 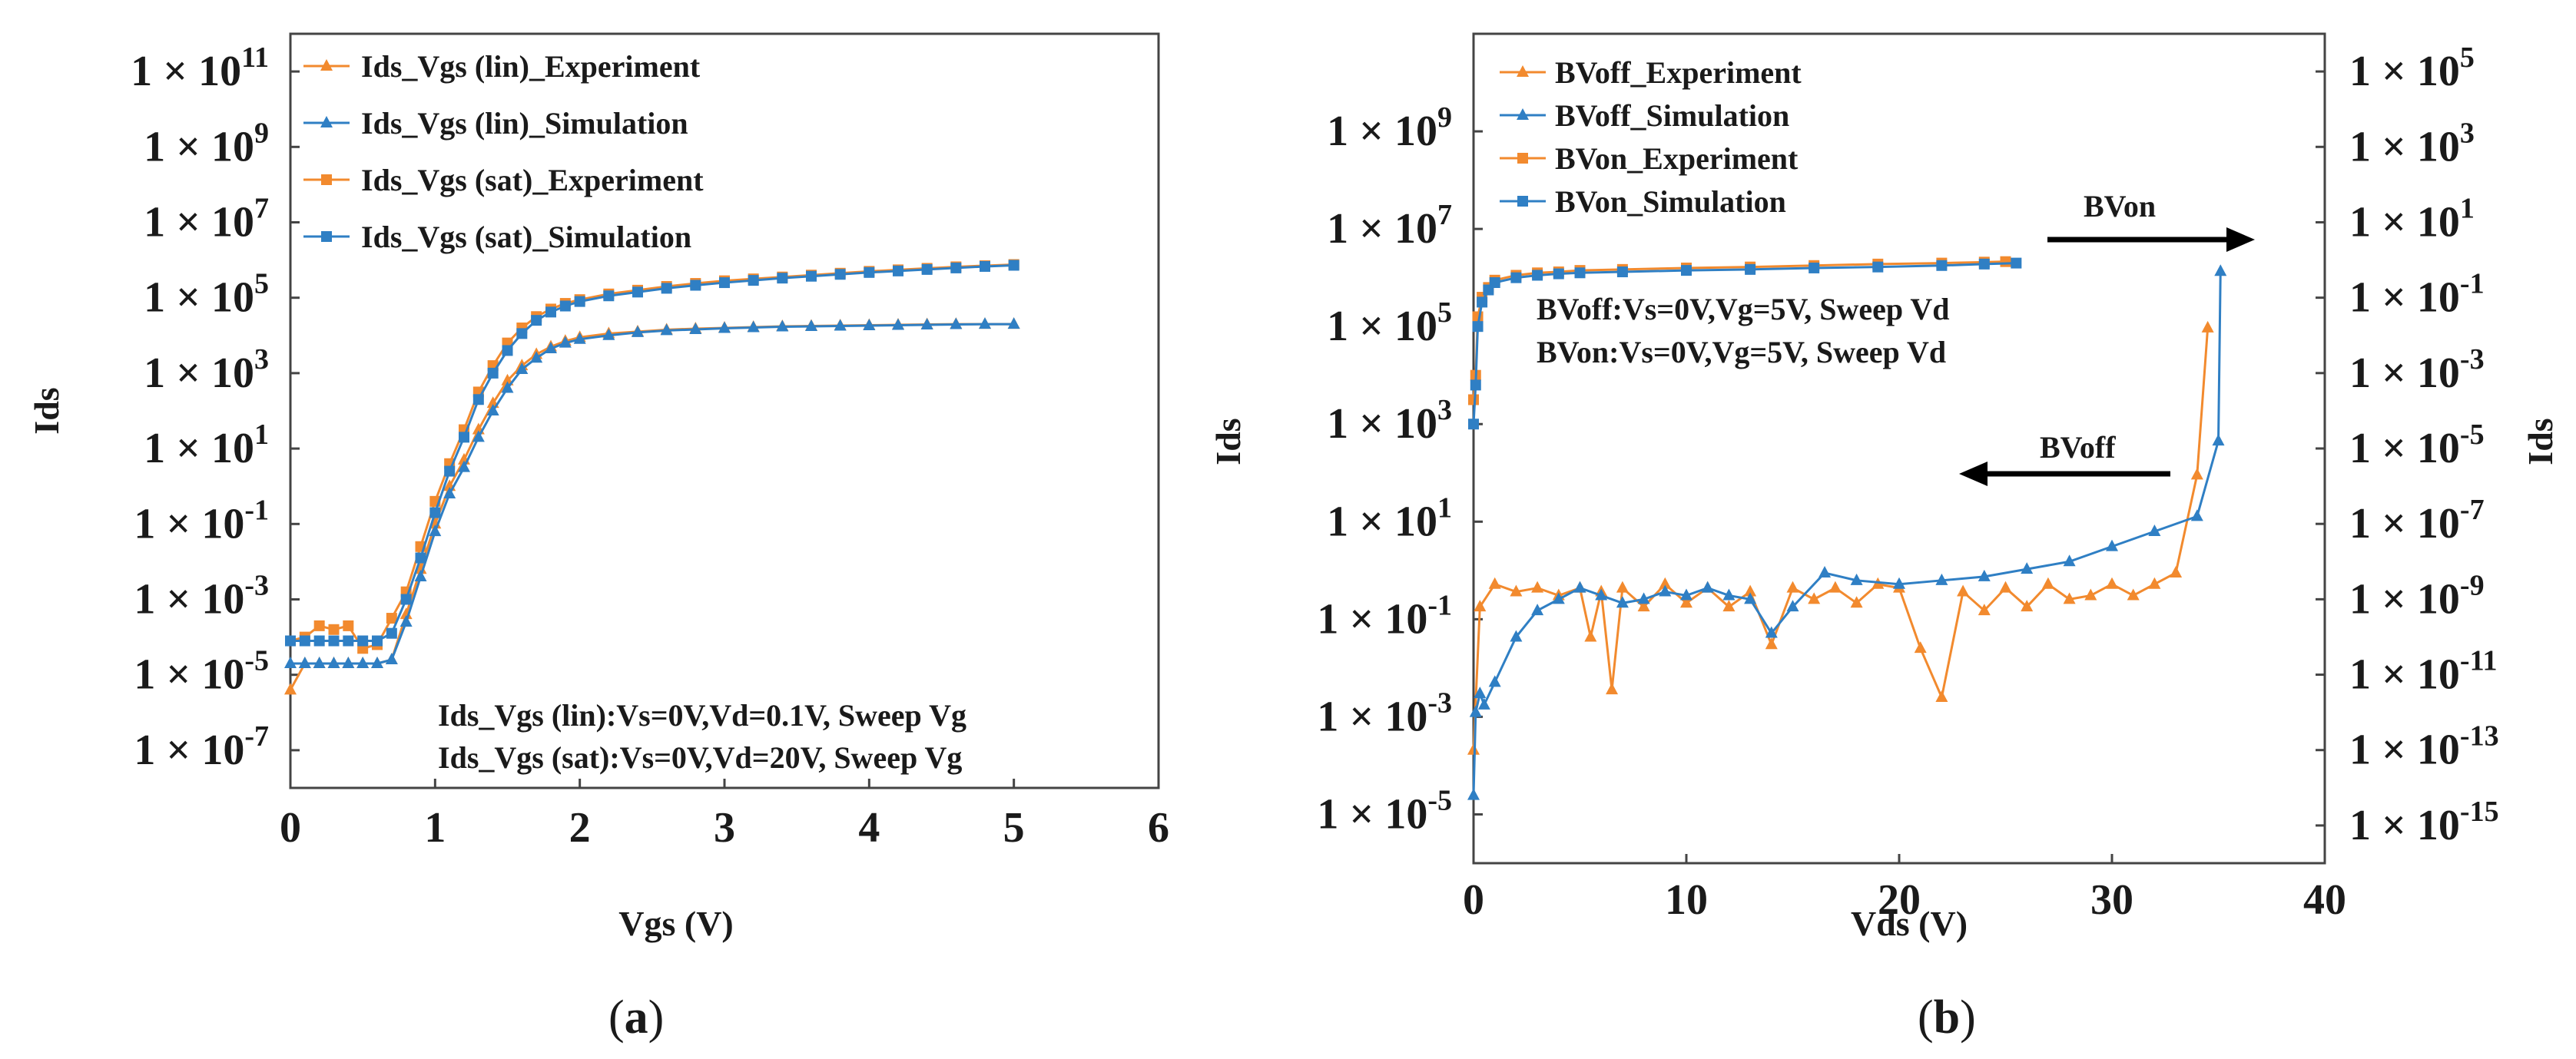 What do you see at coordinates (290, 828) in the screenshot?
I see `panel-a-x-tick-label: 0` at bounding box center [290, 828].